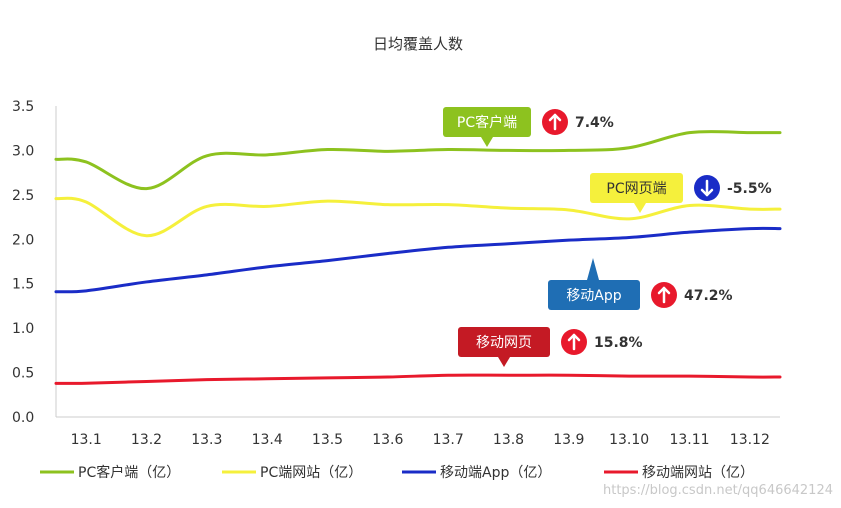  What do you see at coordinates (718, 490) in the screenshot?
I see `watermark: https://blog.csdn.net/qq646642124` at bounding box center [718, 490].